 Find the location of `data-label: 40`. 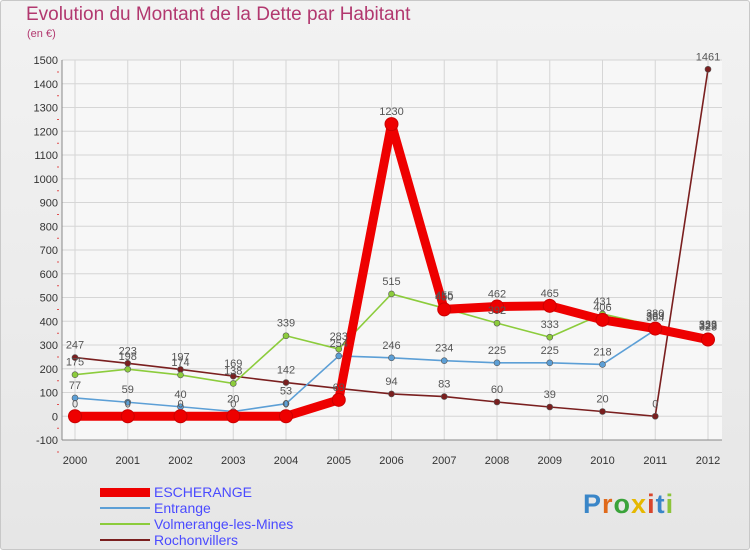

data-label: 40 is located at coordinates (180, 395).